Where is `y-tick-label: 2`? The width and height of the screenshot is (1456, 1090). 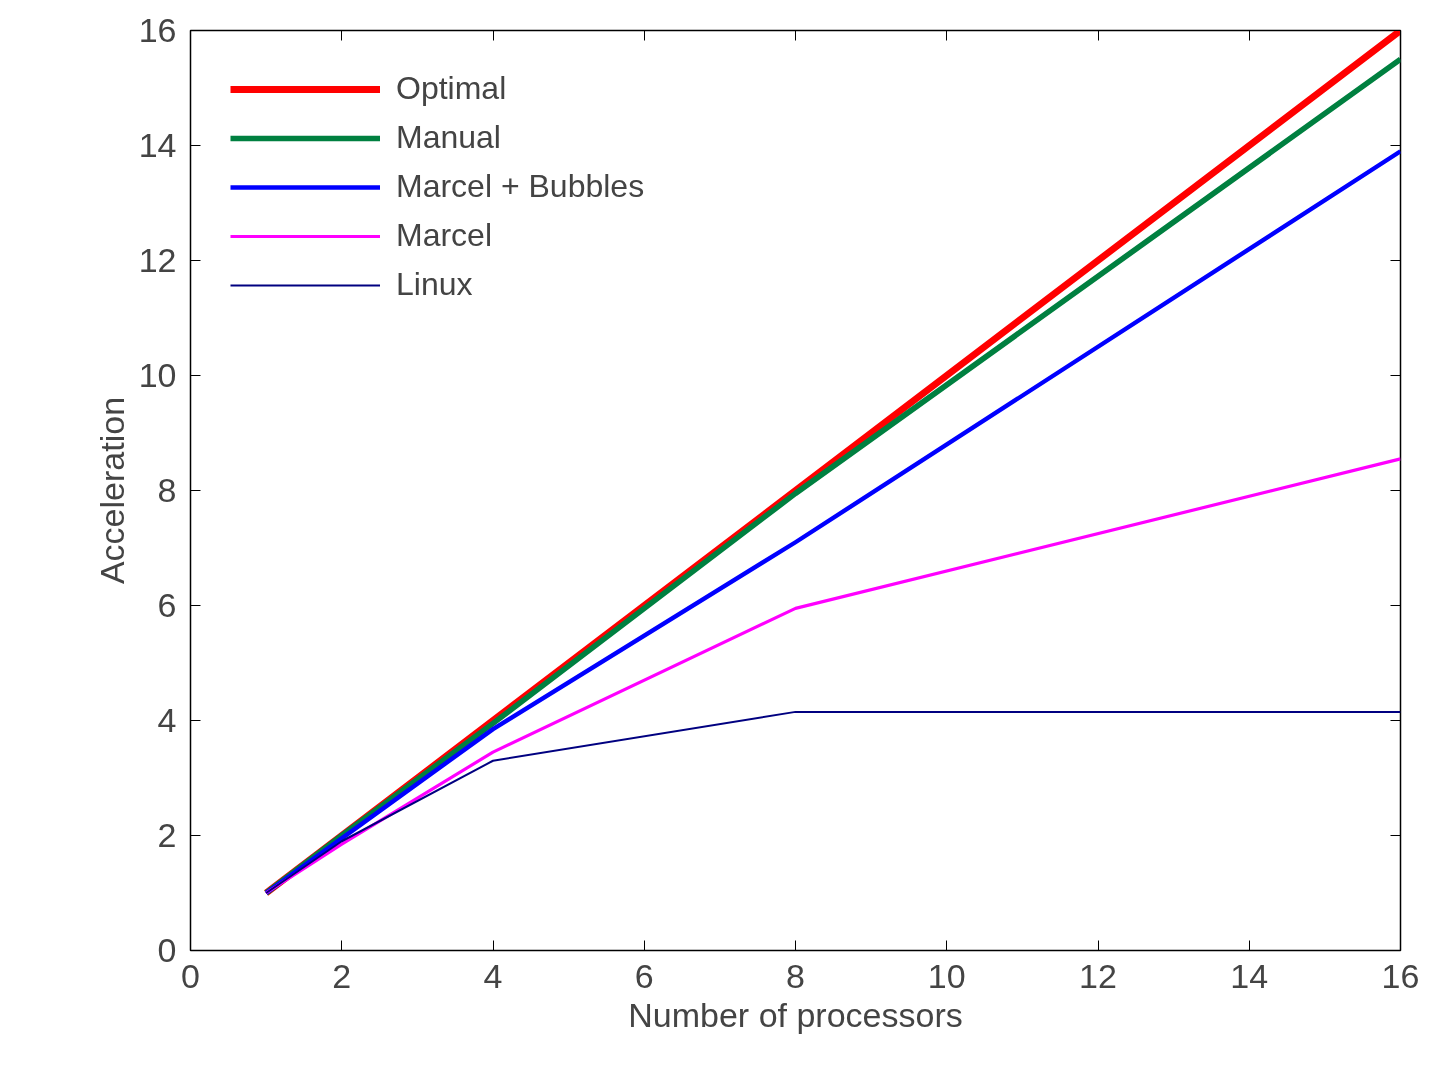 y-tick-label: 2 is located at coordinates (167, 835).